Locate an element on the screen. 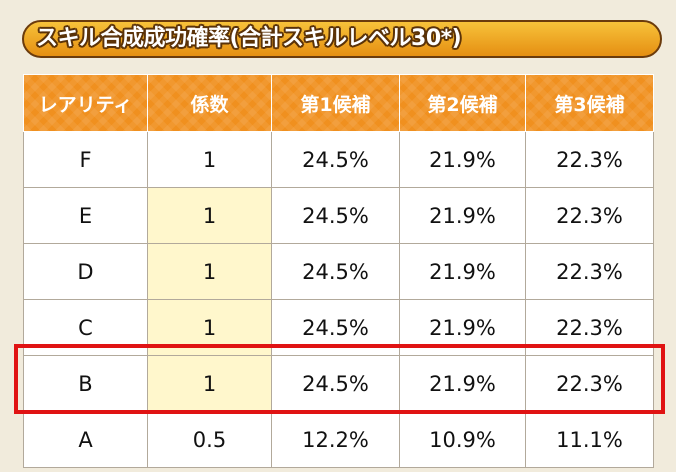 The image size is (676, 472). table-row: A 0.5 12.2% 10.9% 11.1% is located at coordinates (338, 439).